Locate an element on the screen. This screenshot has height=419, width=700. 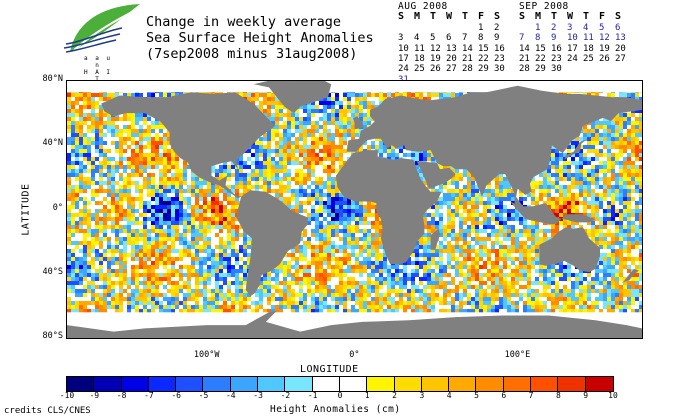
calendar-day: 19 is located at coordinates (435, 59).